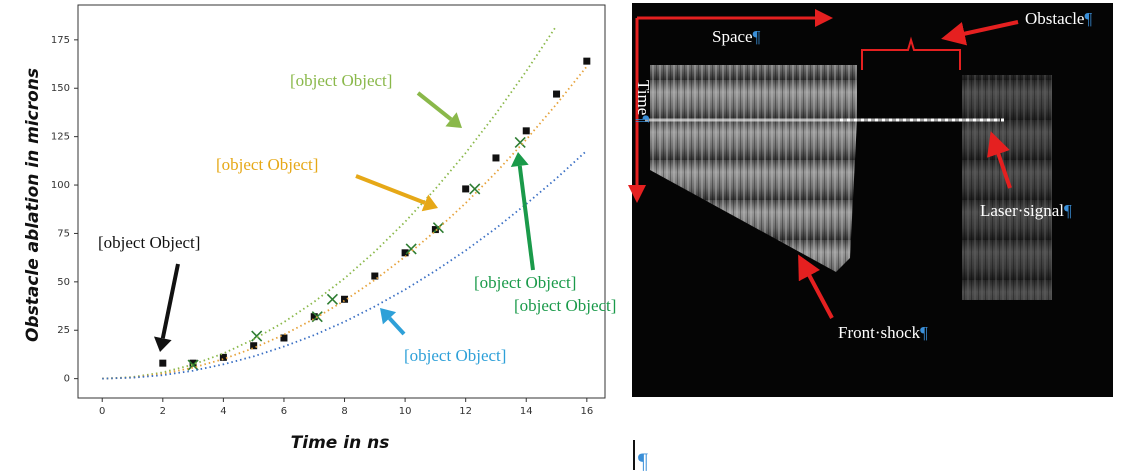 The height and width of the screenshot is (476, 1124). What do you see at coordinates (405, 411) in the screenshot?
I see `x-tick-label: 10` at bounding box center [405, 411].